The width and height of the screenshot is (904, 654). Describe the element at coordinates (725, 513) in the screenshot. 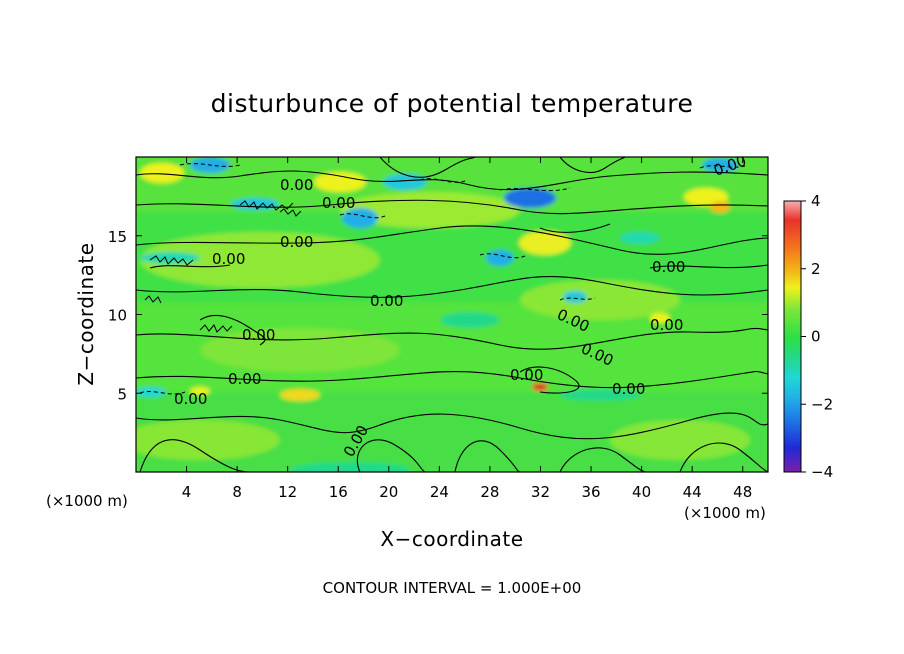

I see `x-unit-label: (×1000 m)` at that location.